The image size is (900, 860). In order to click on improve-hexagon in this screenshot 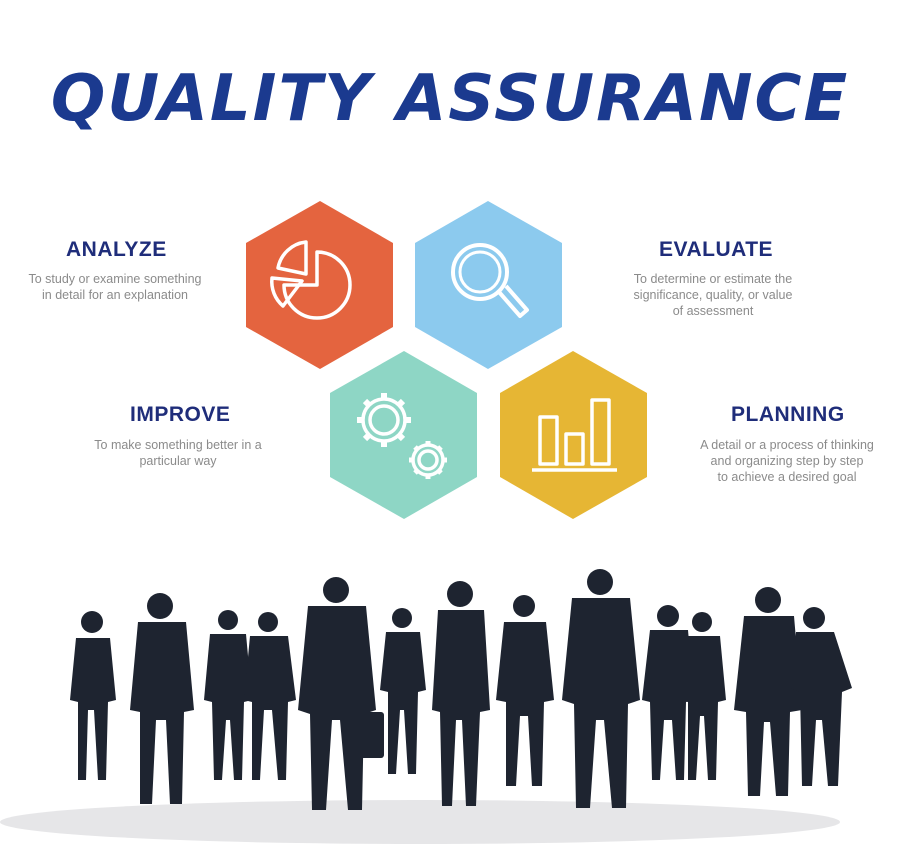, I will do `click(403, 435)`.